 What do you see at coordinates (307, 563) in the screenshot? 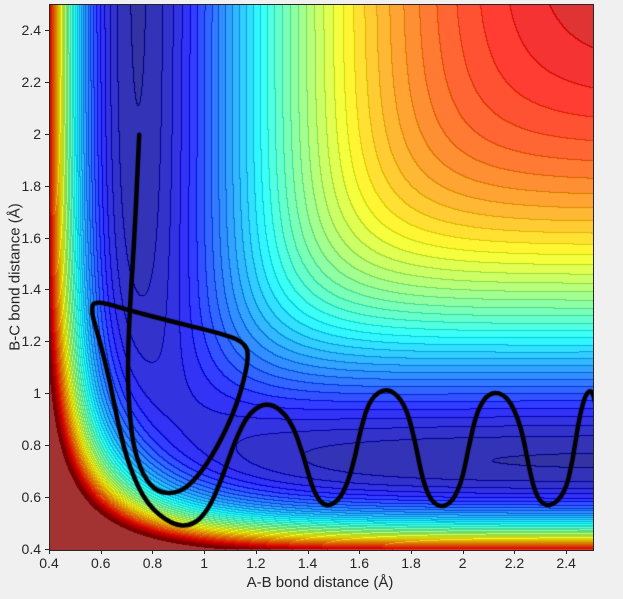
I see `x-tick-label: 1.4` at bounding box center [307, 563].